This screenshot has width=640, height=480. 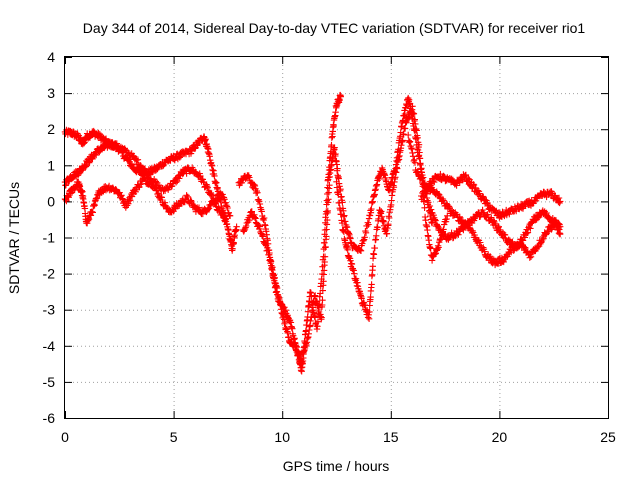 What do you see at coordinates (147, 201) in the screenshot?
I see `series-track-lower` at bounding box center [147, 201].